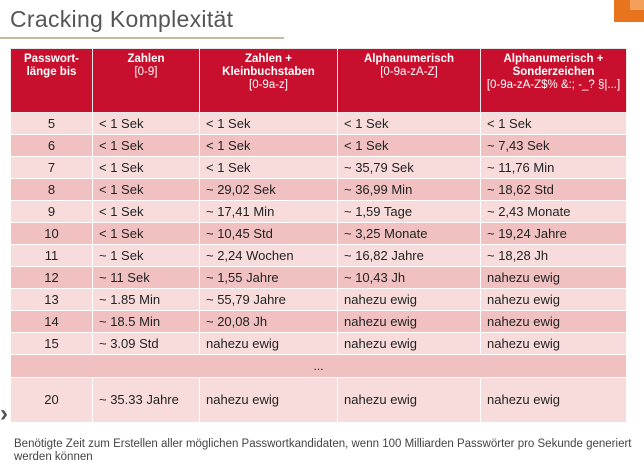 This screenshot has width=644, height=472. What do you see at coordinates (51, 189) in the screenshot?
I see `length-cell: 8` at bounding box center [51, 189].